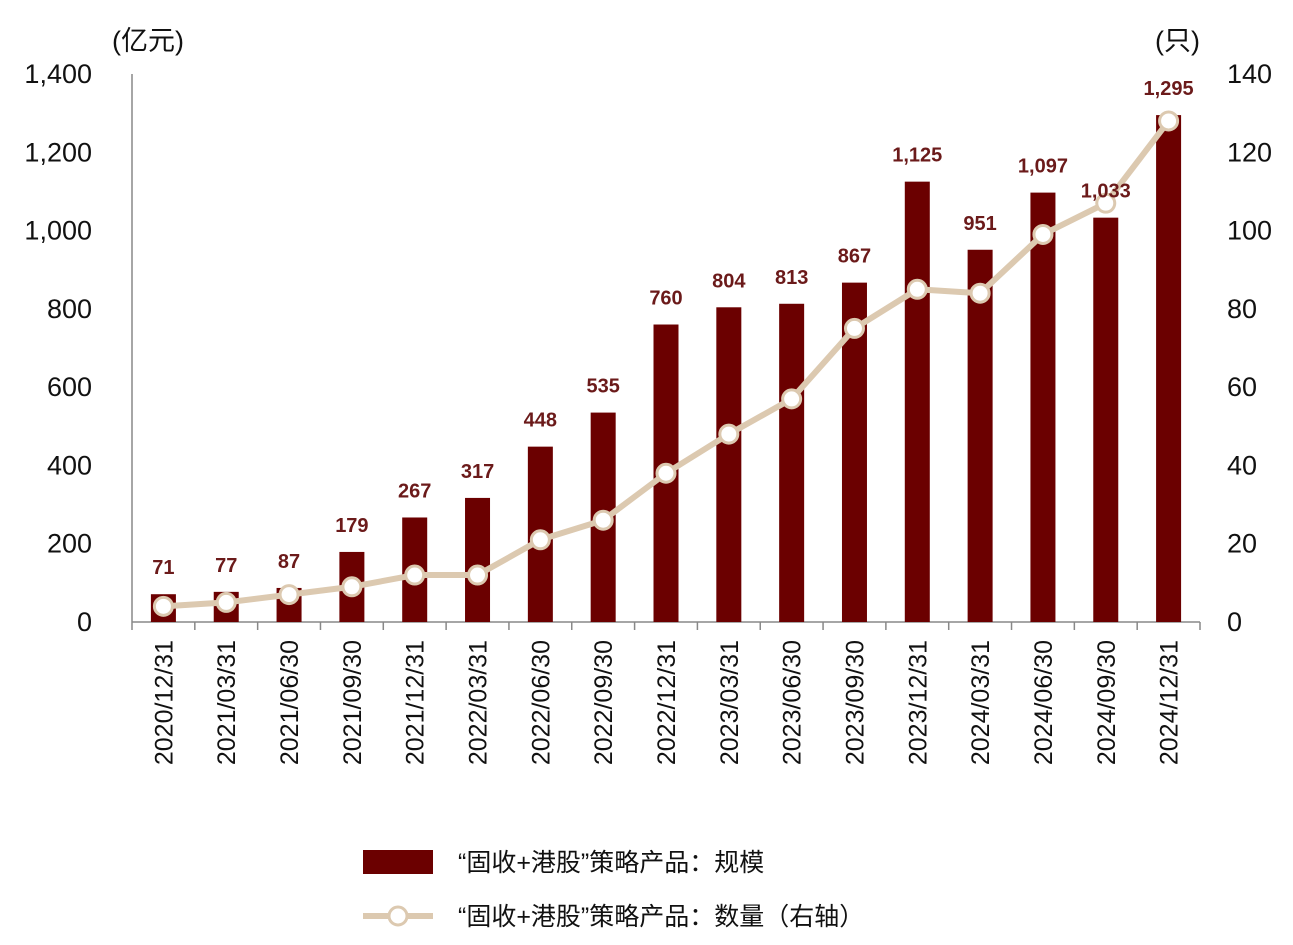 The width and height of the screenshot is (1293, 945). What do you see at coordinates (398, 916) in the screenshot?
I see `legend-line-marker` at bounding box center [398, 916].